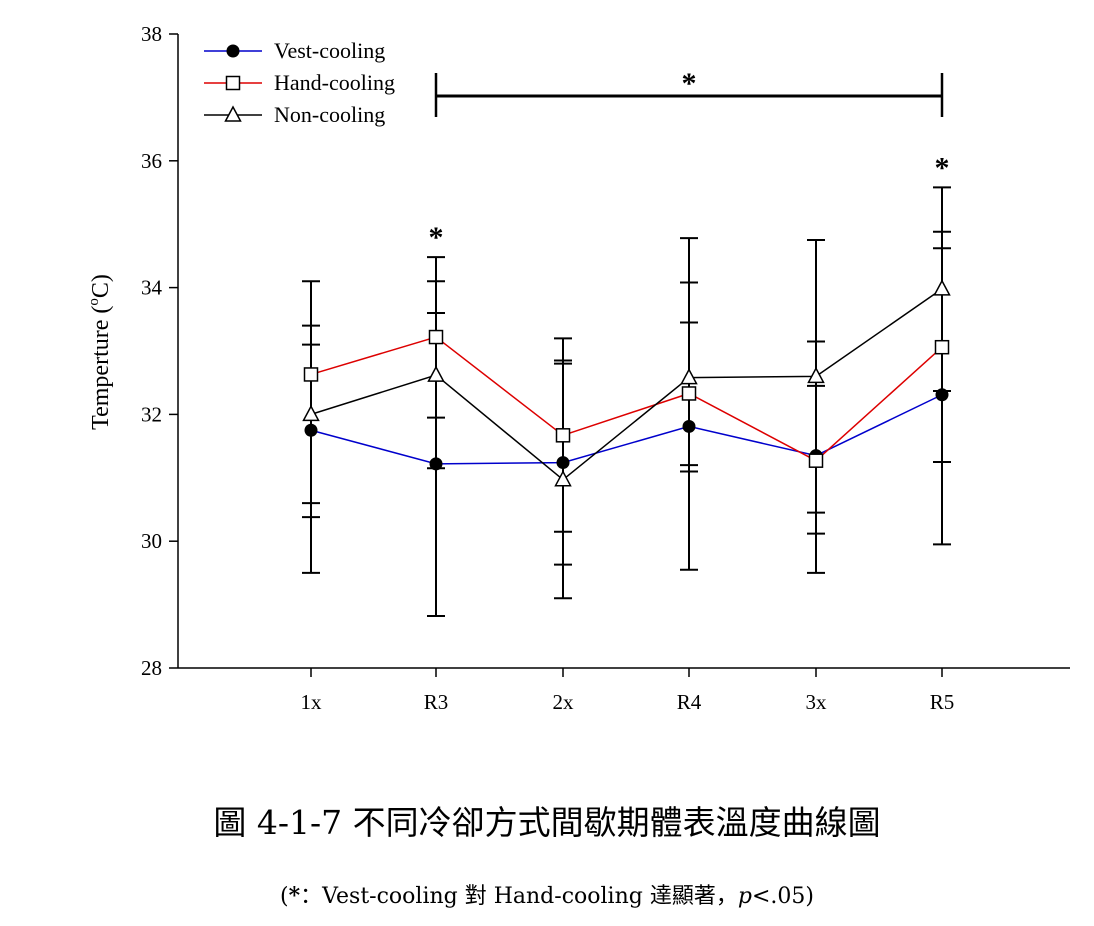 This screenshot has width=1094, height=926. What do you see at coordinates (284, 896) in the screenshot?
I see `note-open: (` at bounding box center [284, 896].